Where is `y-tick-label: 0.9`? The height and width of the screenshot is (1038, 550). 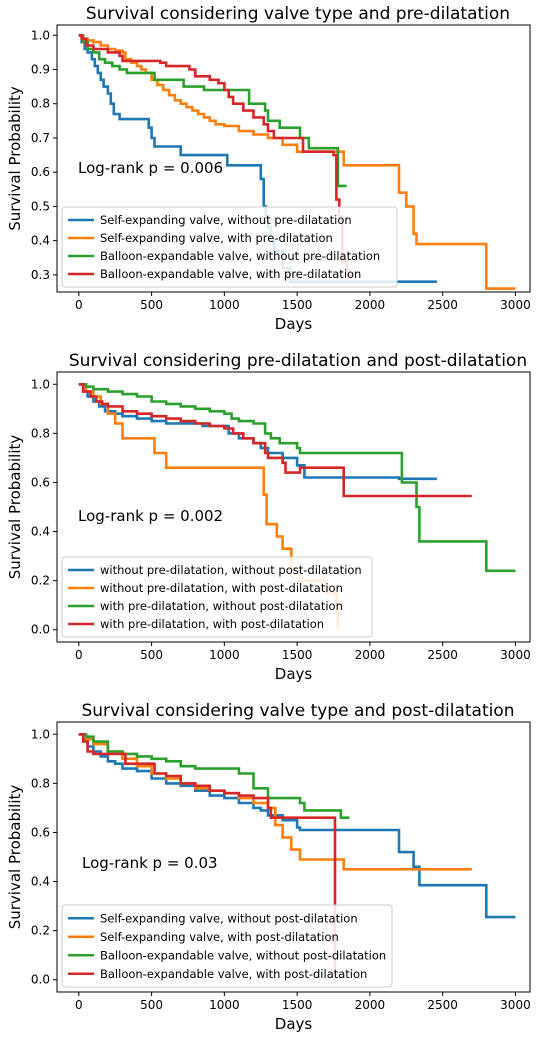
y-tick-label: 0.9 is located at coordinates (40, 70).